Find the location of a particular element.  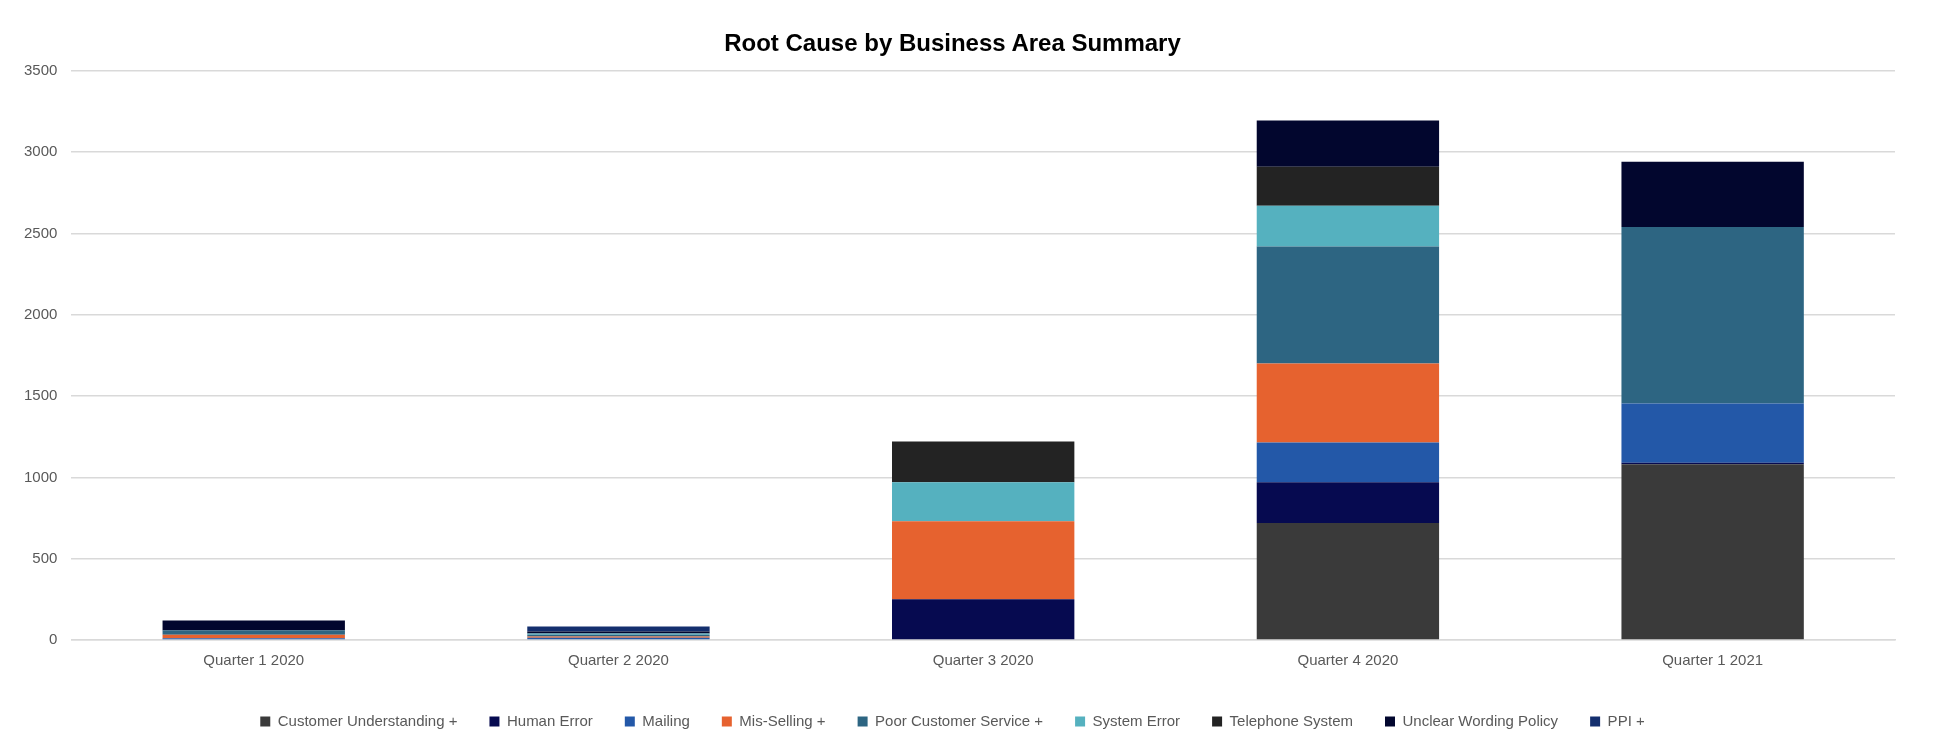

x-tick-label: Quarter 1 2020 is located at coordinates (254, 660).